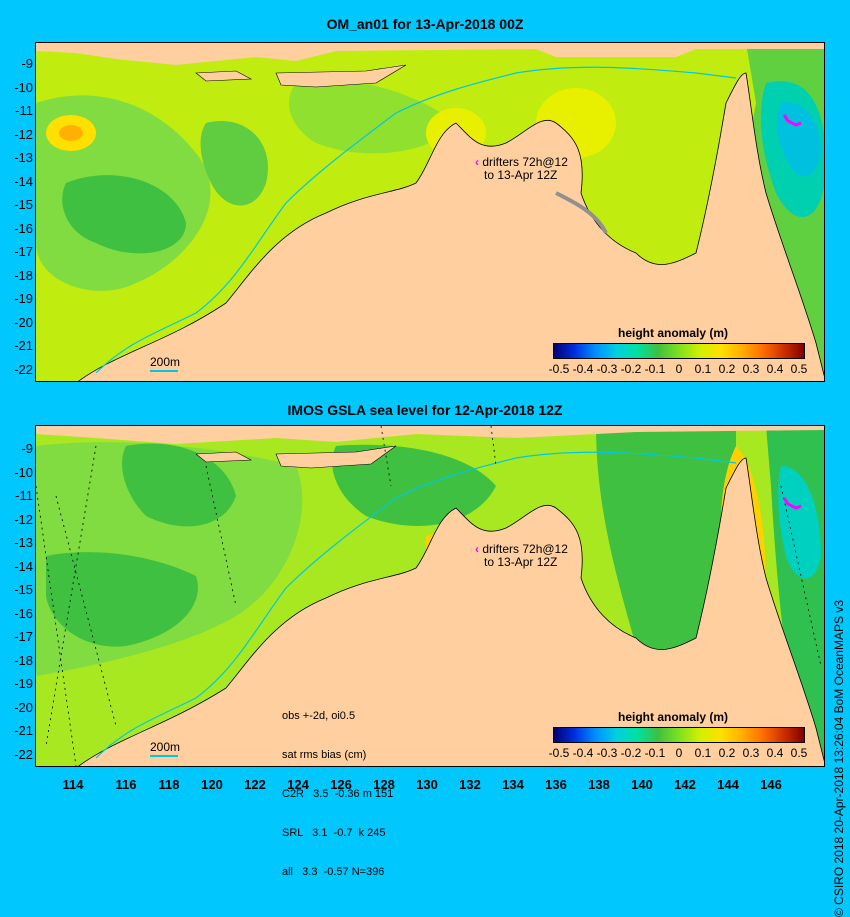 The height and width of the screenshot is (917, 850). I want to click on bottom-drifter-label: ‹ drifters 72h@12 to 13-Apr 12Z, so click(521, 556).